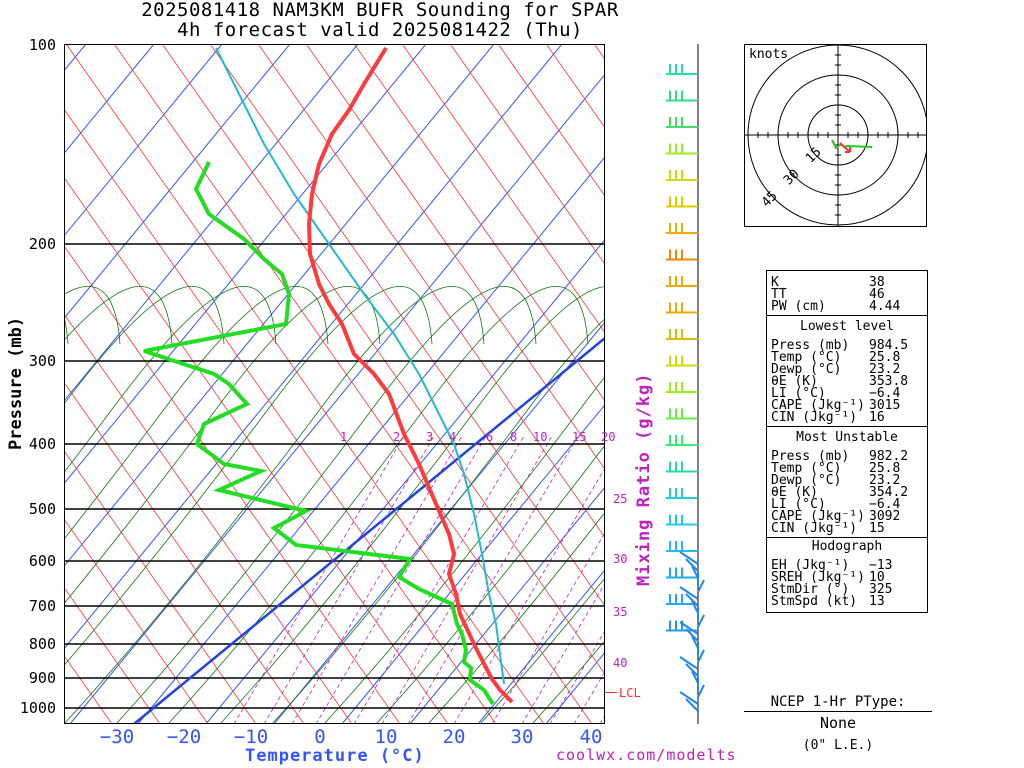  Describe the element at coordinates (335, 756) in the screenshot. I see `x-axis-label: Temperature (°C)` at that location.